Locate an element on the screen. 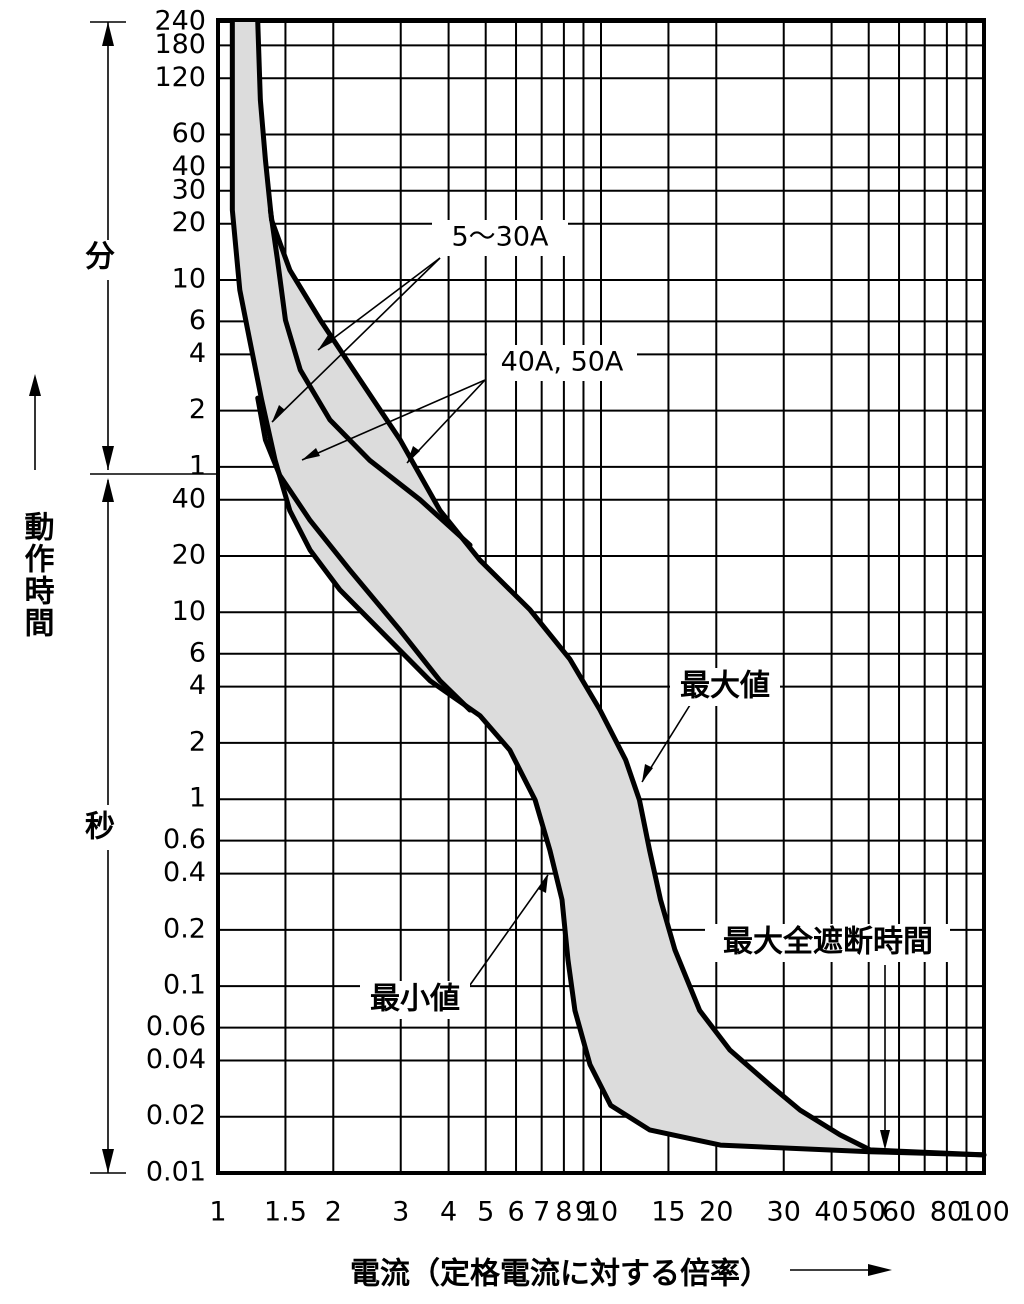 The height and width of the screenshot is (1304, 1024). x-tick-label: 40 is located at coordinates (831, 1212).